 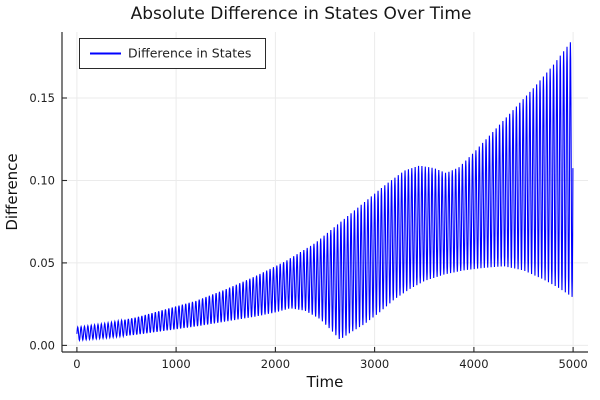 I want to click on y-tick-label: 0.10, so click(x=42, y=181).